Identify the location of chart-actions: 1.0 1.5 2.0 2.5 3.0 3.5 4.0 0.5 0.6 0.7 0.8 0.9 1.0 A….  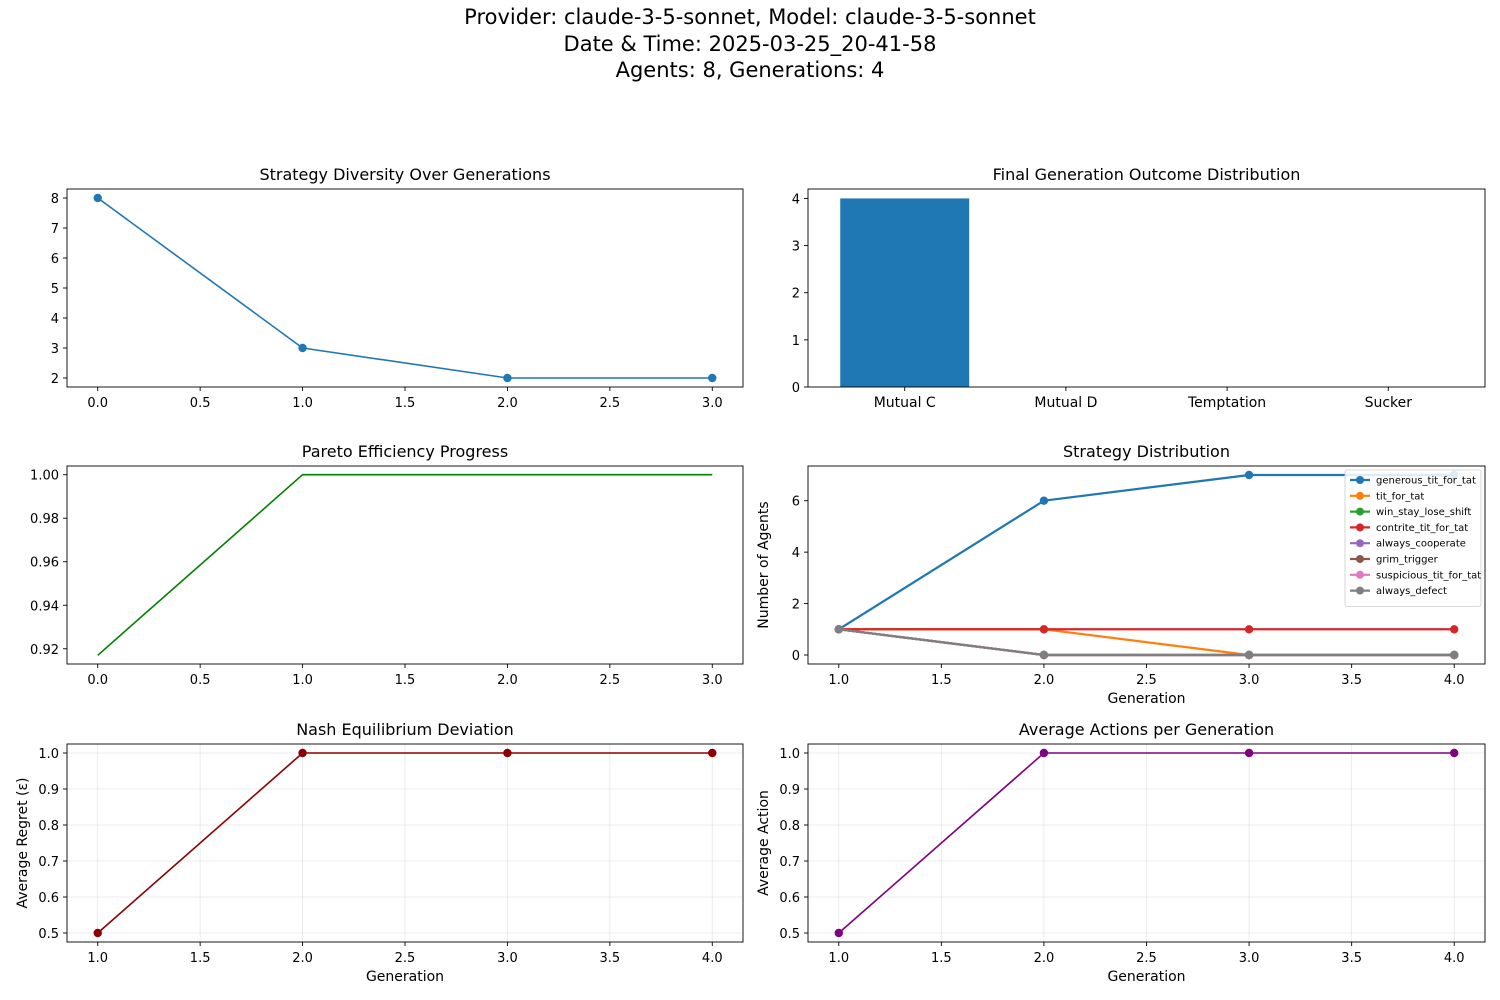
(1121, 852).